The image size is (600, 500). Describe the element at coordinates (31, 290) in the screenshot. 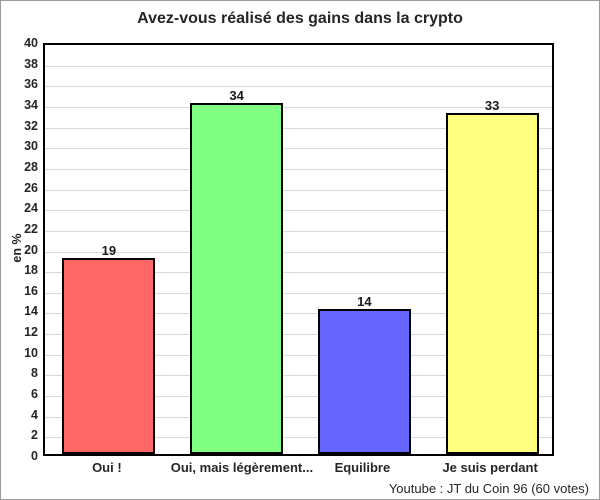

I see `y-tick-label: 16` at that location.